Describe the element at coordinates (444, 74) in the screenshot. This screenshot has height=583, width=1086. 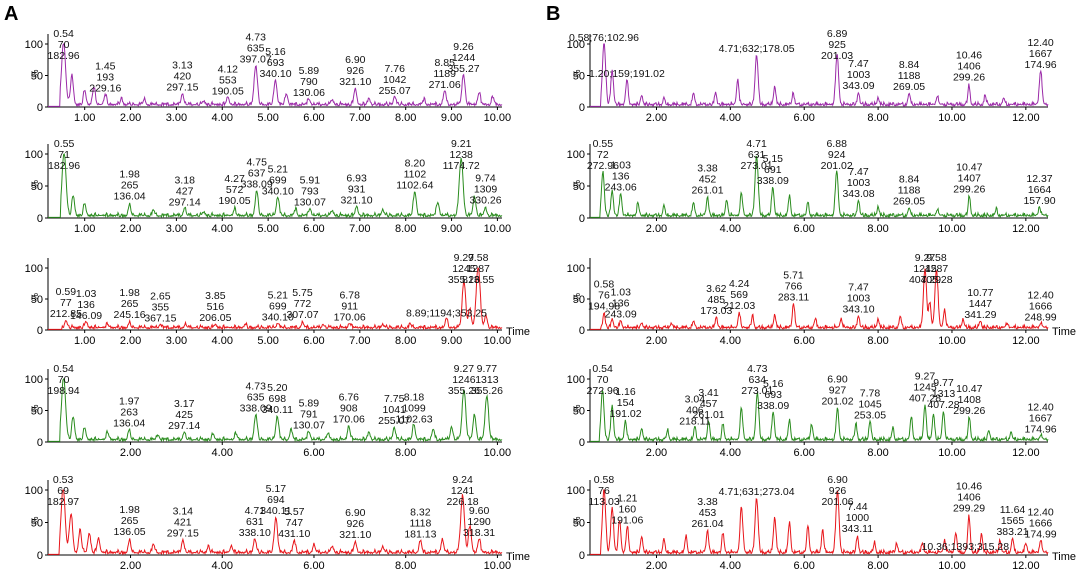
I see `peak-annotation-line: 1189` at that location.